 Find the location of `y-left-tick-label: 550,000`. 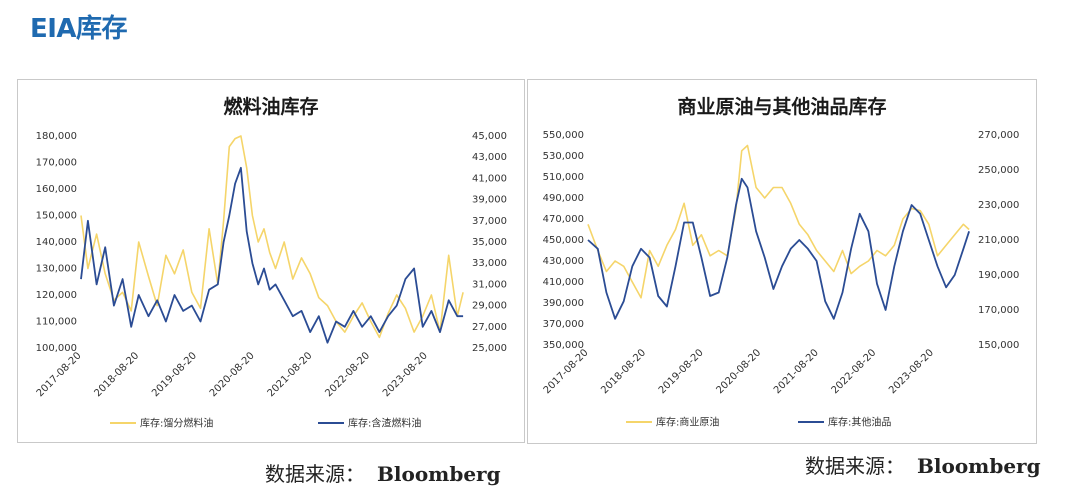

y-left-tick-label: 550,000 is located at coordinates (563, 135).